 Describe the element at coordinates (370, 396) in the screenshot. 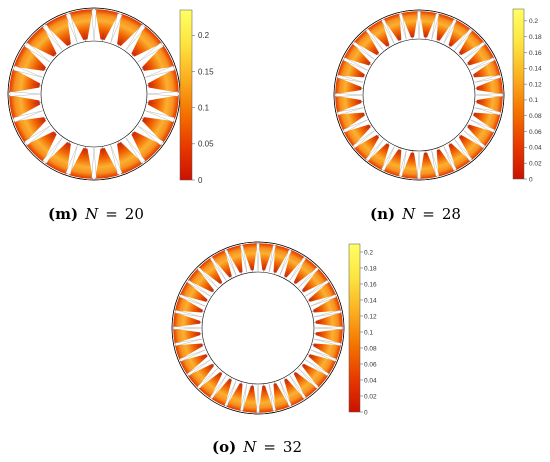

I see `colorbar-tick-label: 0.02` at that location.